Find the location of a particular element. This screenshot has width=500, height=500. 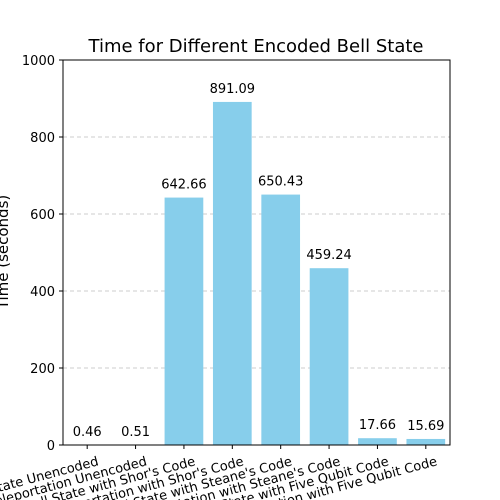

data-label: 459.24 is located at coordinates (329, 255).